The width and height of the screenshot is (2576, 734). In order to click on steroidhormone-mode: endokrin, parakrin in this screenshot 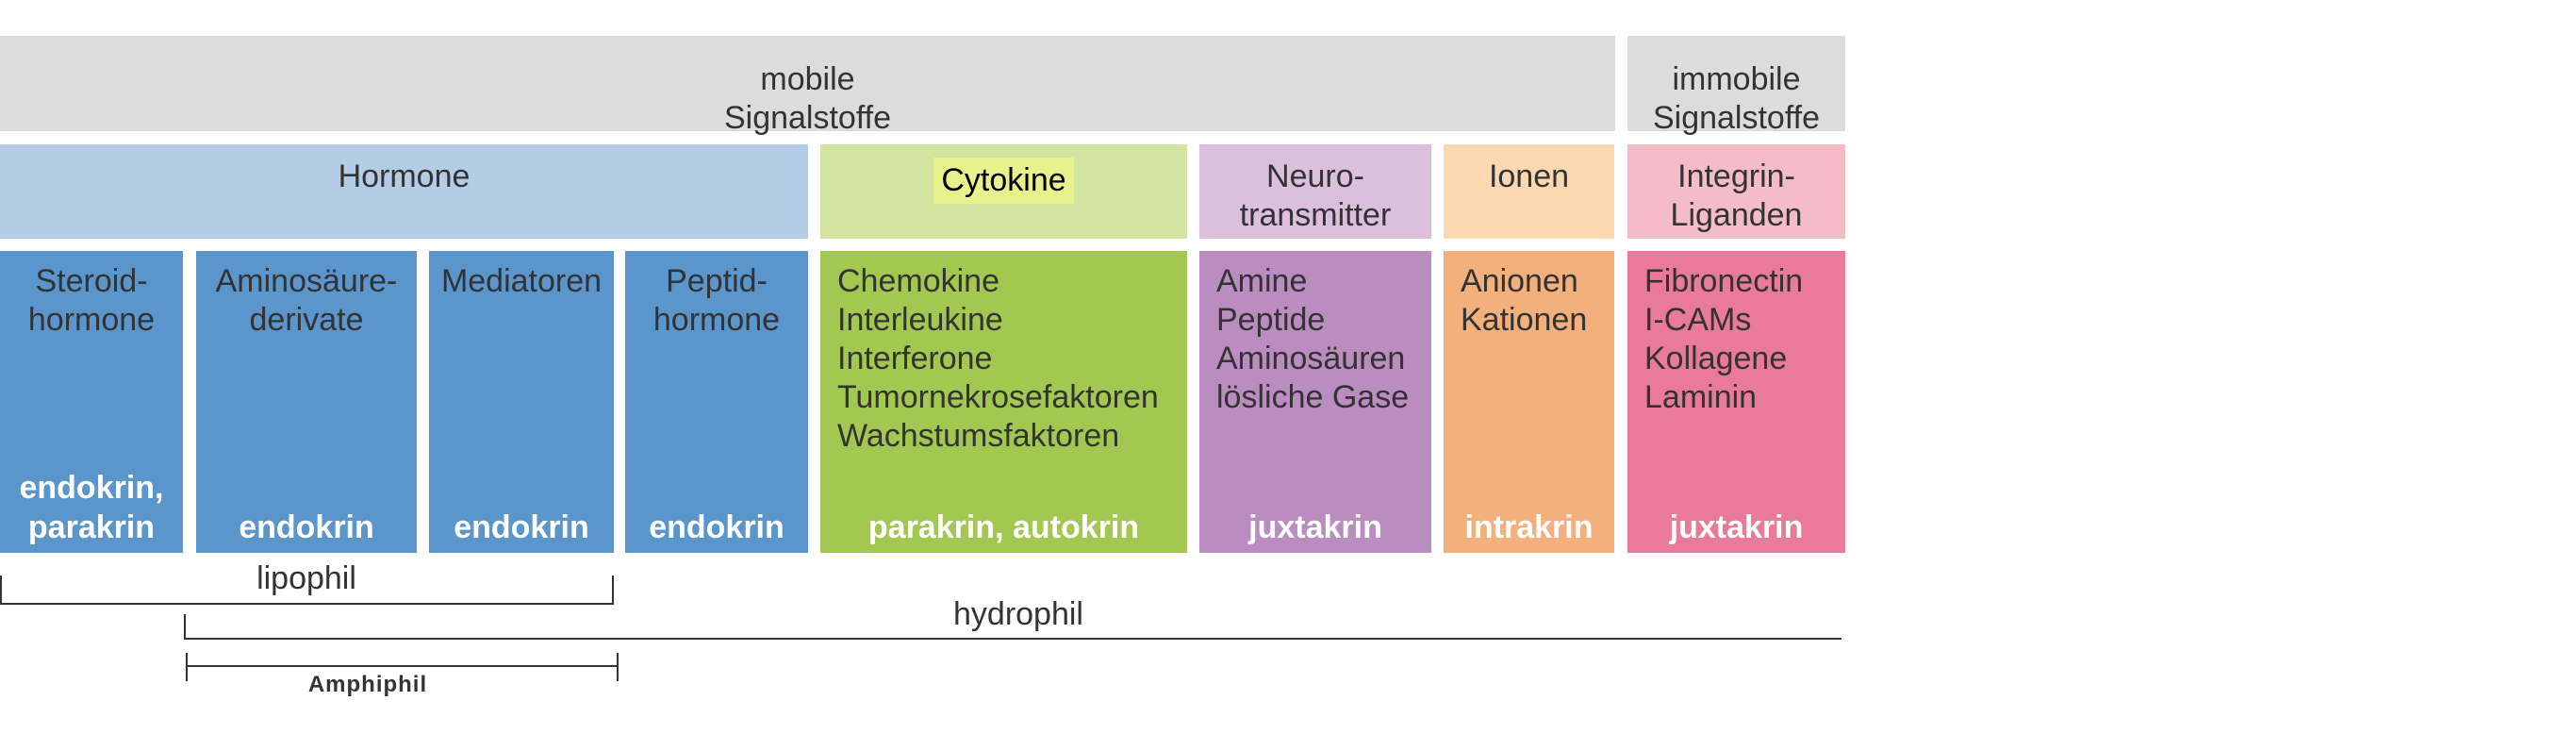, I will do `click(91, 508)`.